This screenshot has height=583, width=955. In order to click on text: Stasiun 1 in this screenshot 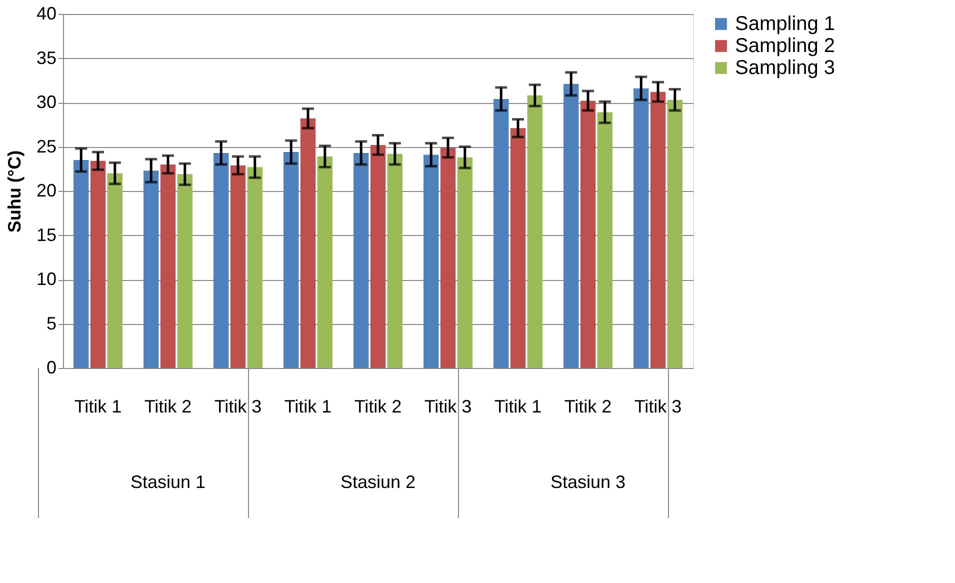, I will do `click(168, 482)`.